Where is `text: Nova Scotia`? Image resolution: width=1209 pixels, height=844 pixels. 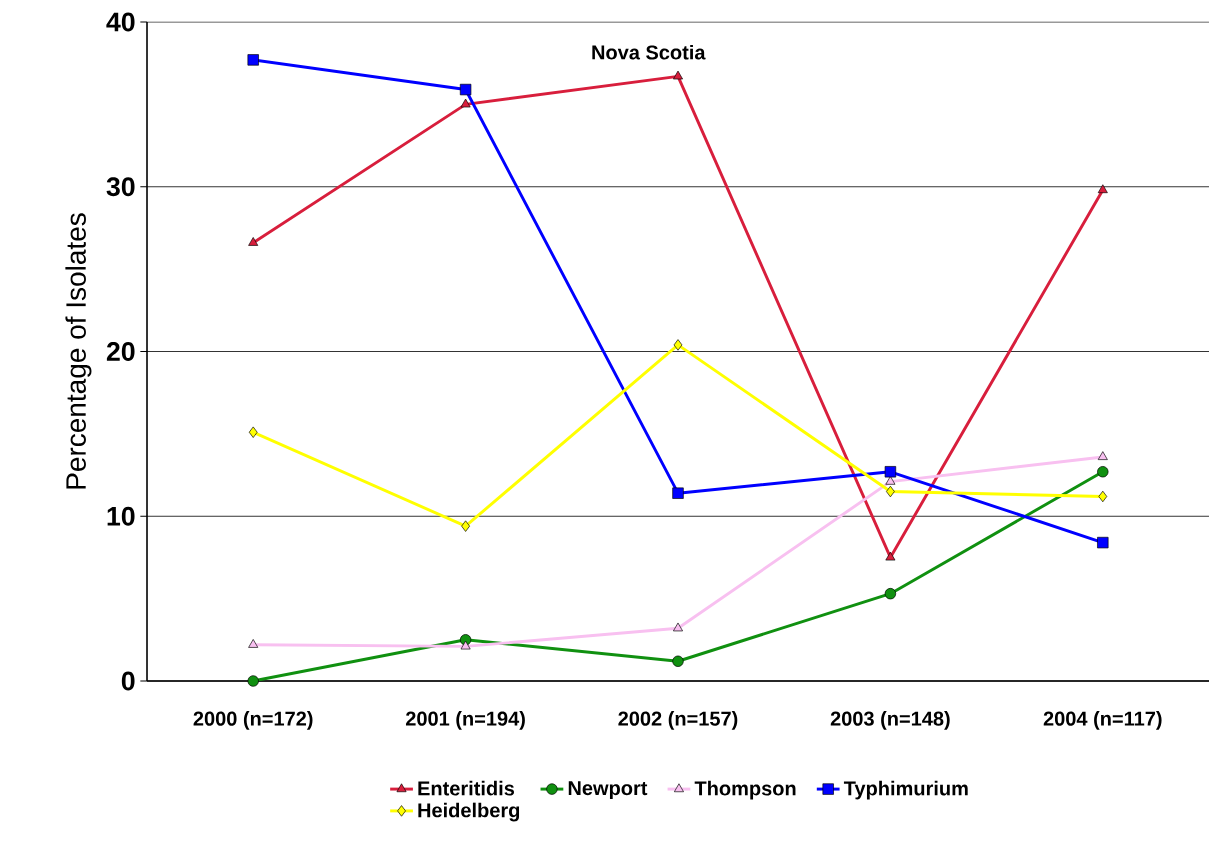
text: Nova Scotia is located at coordinates (649, 52).